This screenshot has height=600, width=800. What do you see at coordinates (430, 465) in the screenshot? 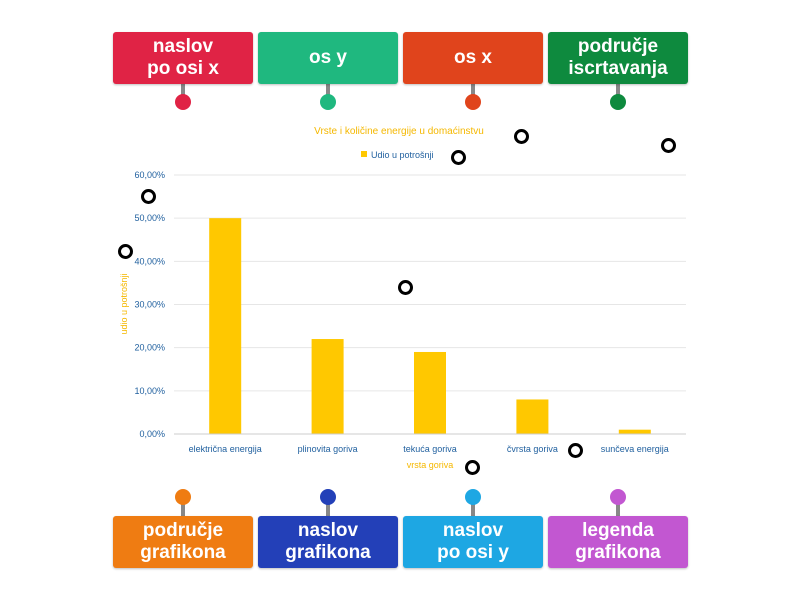
I see `x-axis-title: vrsta goriva` at bounding box center [430, 465].